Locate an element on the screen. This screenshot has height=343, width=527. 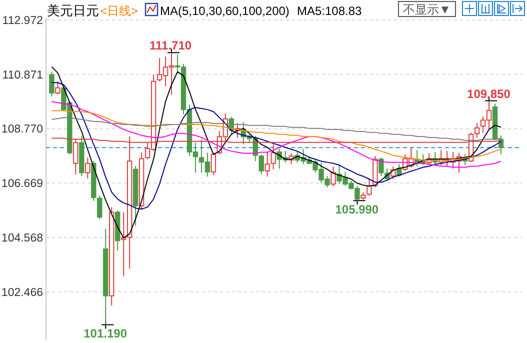
y-tick-label: 106.669 is located at coordinates (22, 184).